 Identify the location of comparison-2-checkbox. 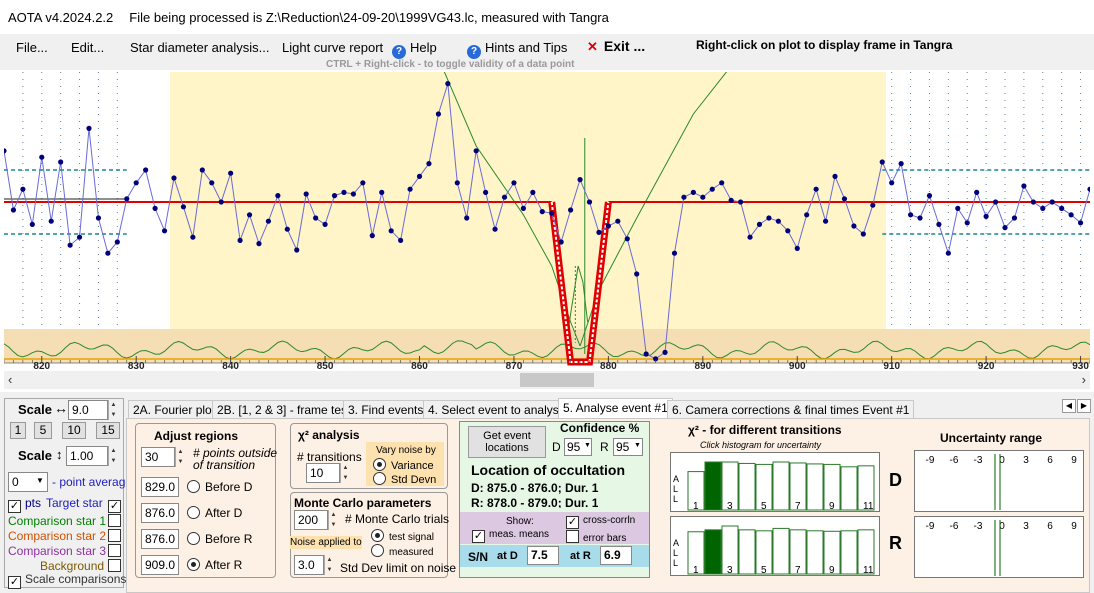
(116, 536).